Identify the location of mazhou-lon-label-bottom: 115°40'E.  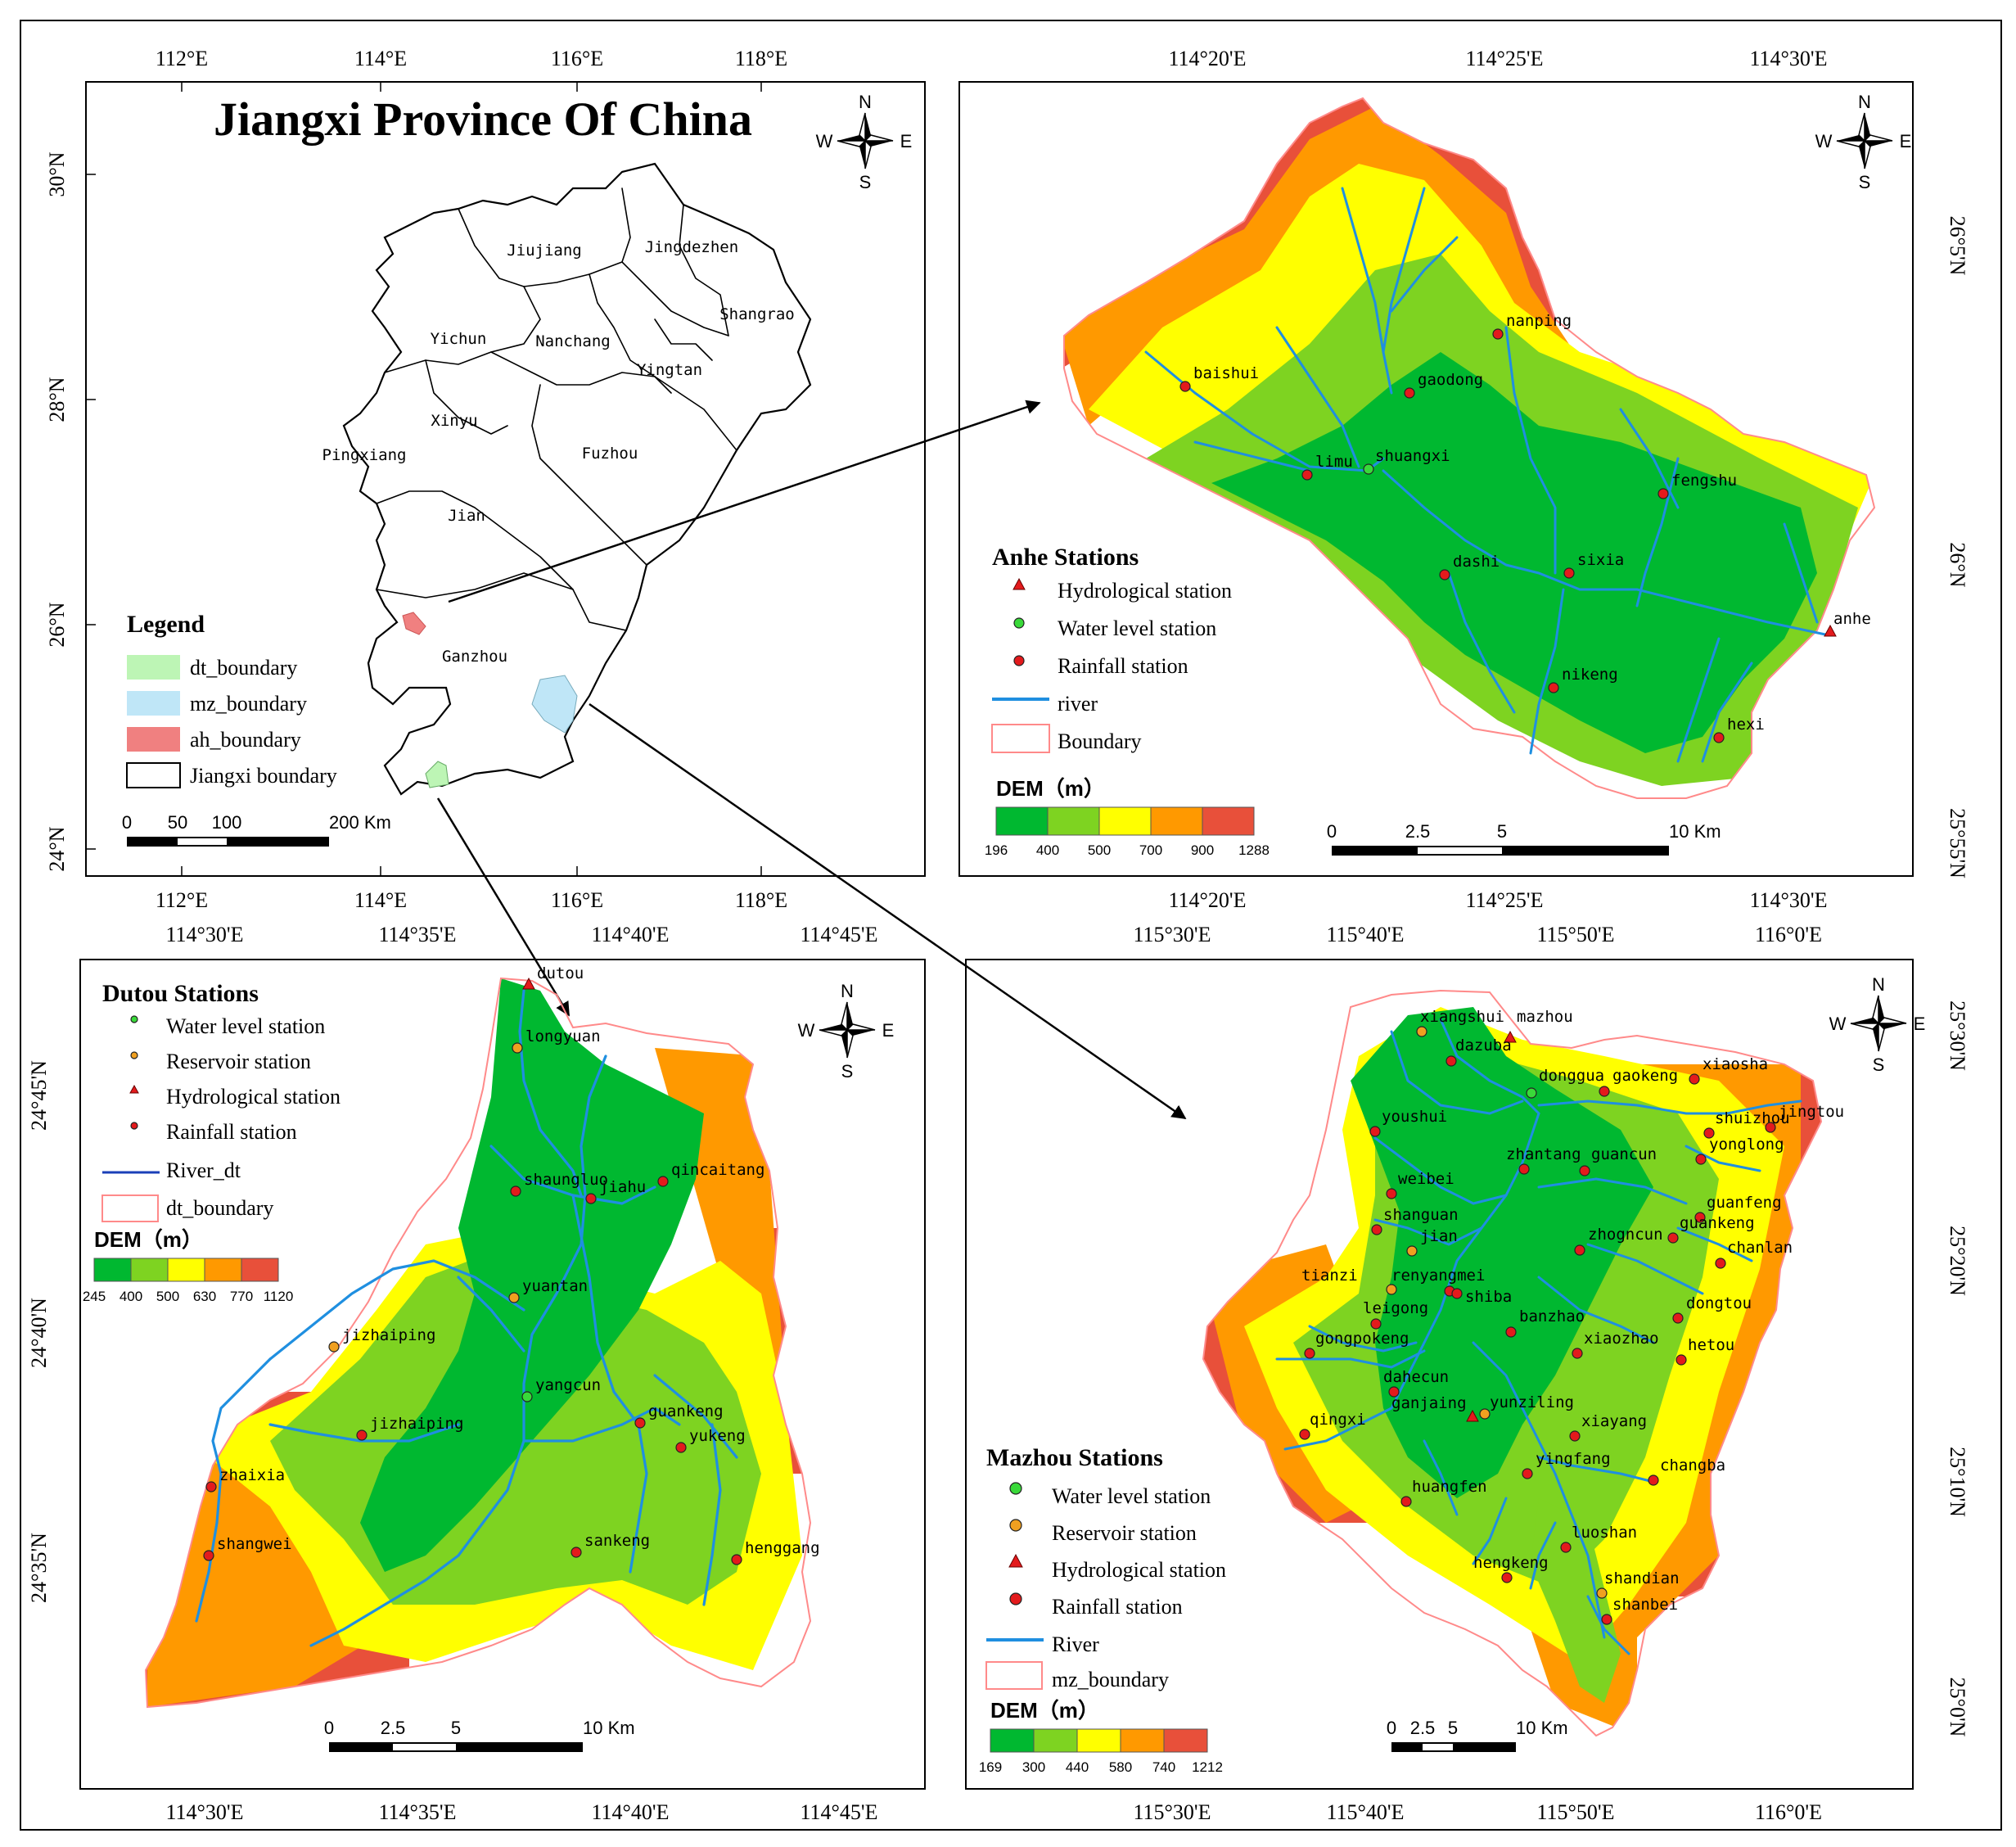
(1366, 1812).